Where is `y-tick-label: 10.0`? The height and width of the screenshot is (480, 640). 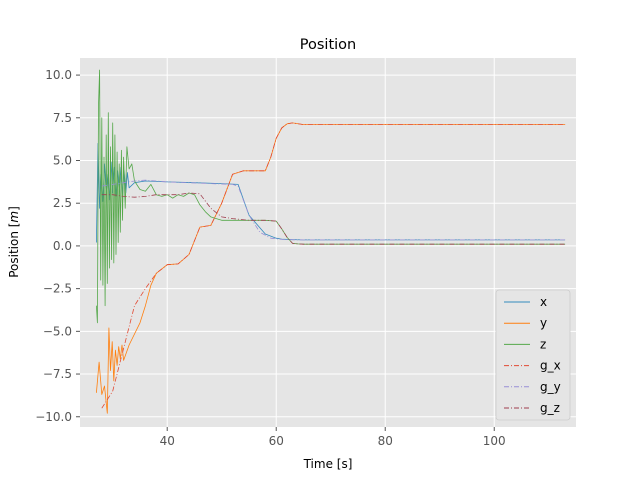 y-tick-label: 10.0 is located at coordinates (58, 75).